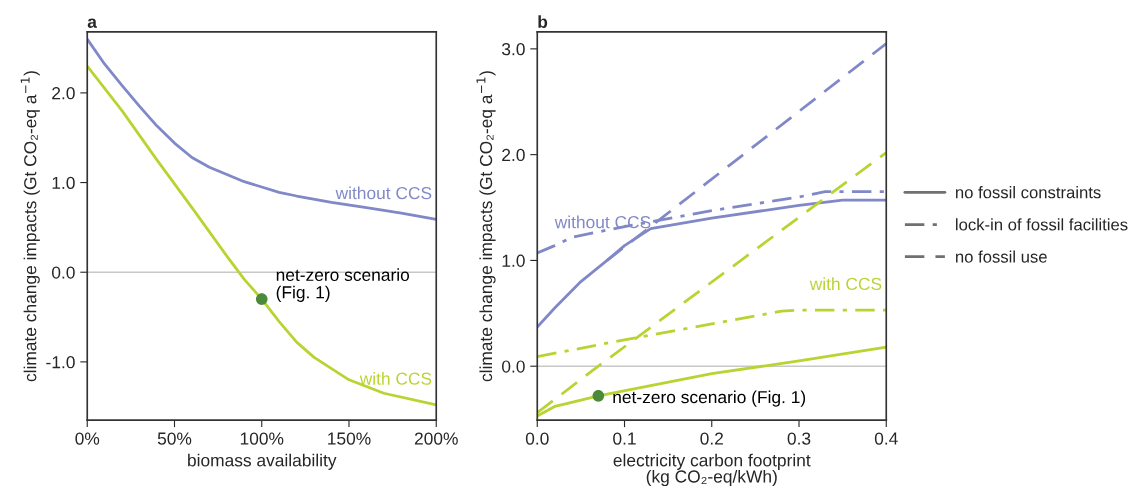  Describe the element at coordinates (712, 470) in the screenshot. I see `x-axis-title: electricity carbon footprint (kg CO₂-eq/kWh)` at that location.